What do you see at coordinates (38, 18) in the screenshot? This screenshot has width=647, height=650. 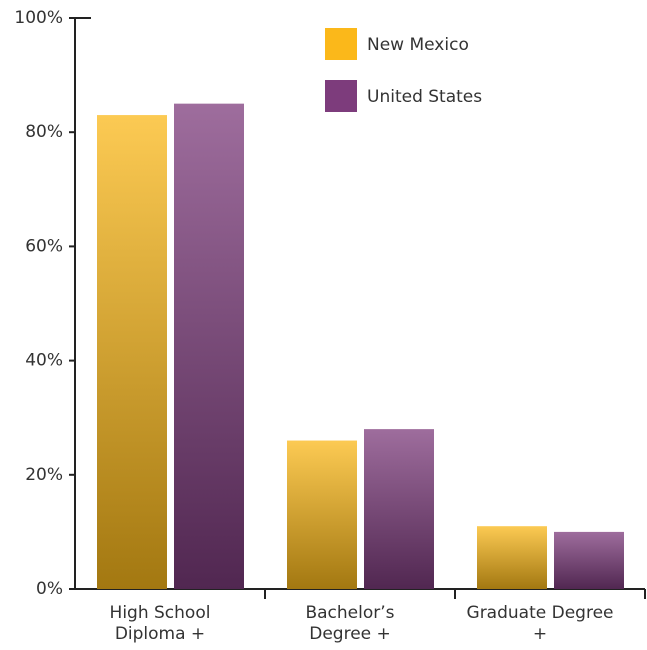 I see `y-tick-label: 100%` at bounding box center [38, 18].